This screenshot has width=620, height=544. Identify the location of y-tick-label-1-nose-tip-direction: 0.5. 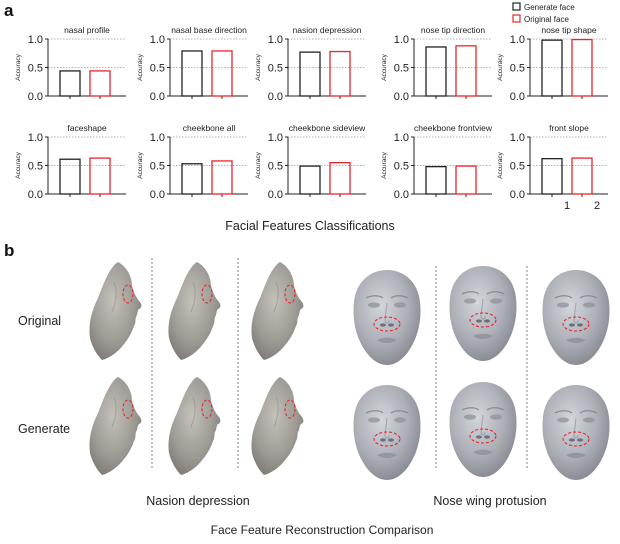
(401, 69).